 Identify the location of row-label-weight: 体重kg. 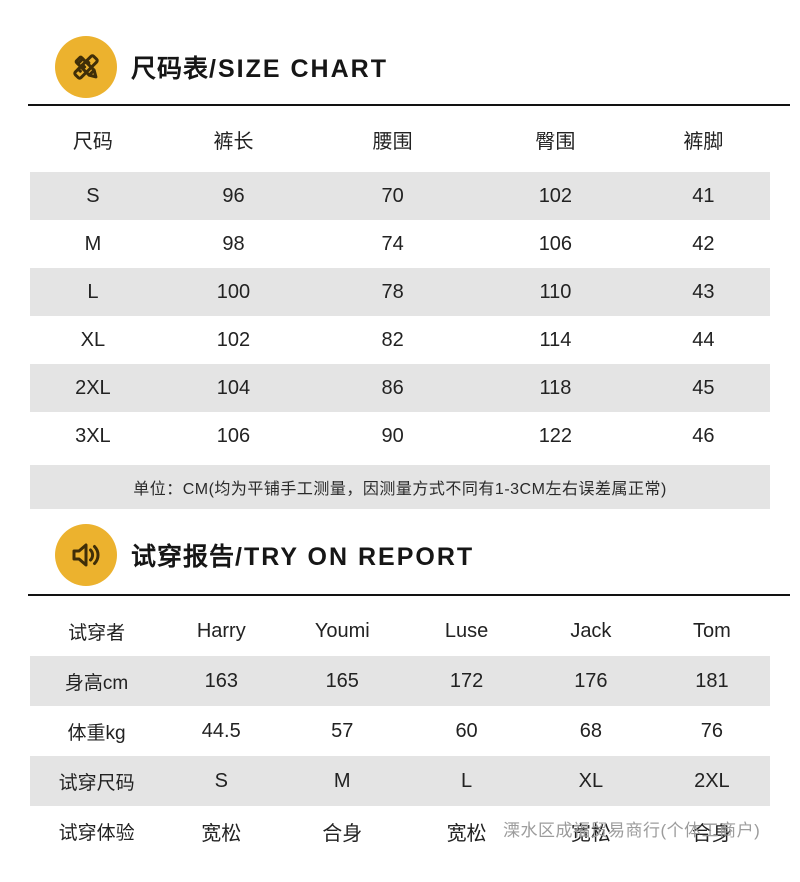
(96, 733).